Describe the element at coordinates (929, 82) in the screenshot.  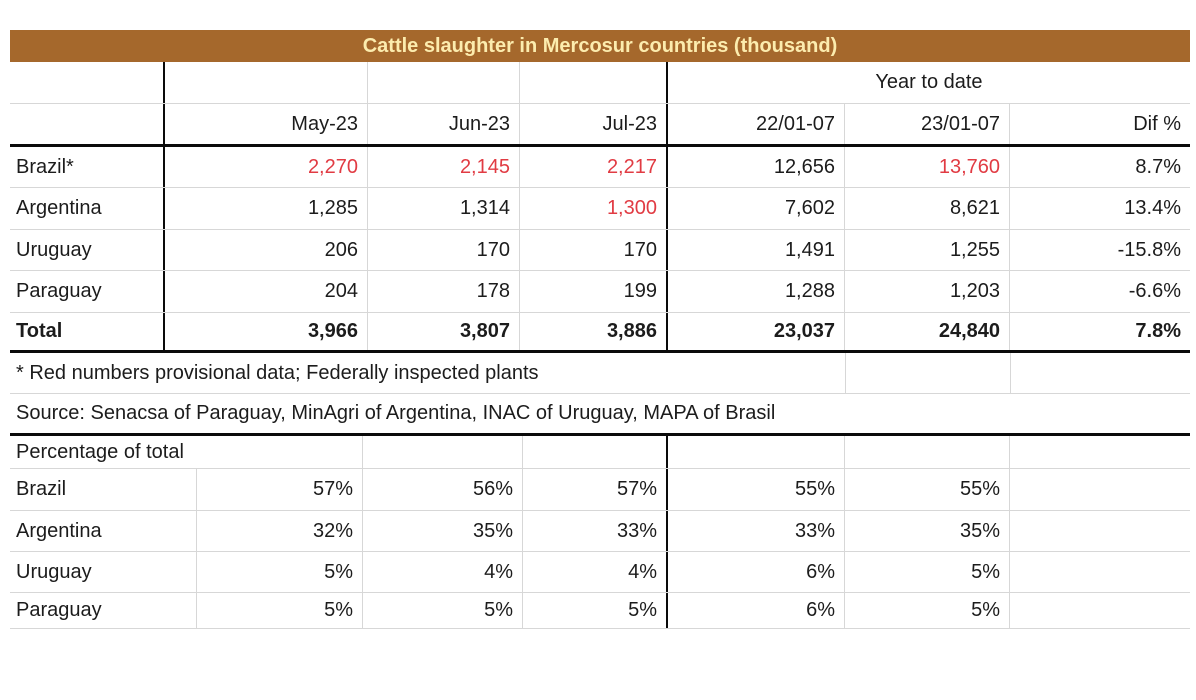
I see `year-to-date-header: Year to date` at that location.